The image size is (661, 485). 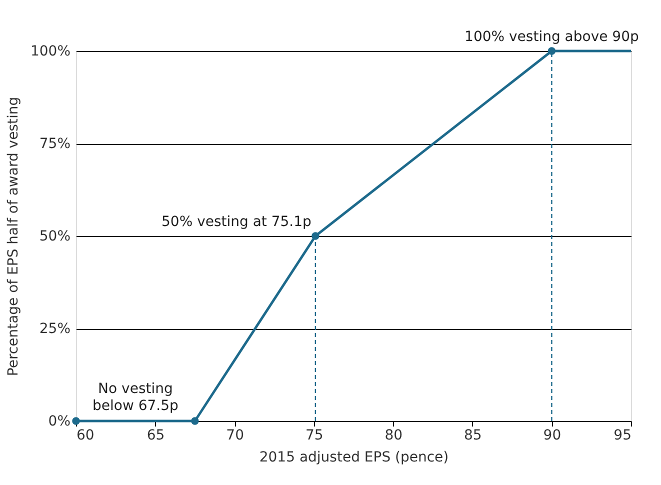 What do you see at coordinates (155, 436) in the screenshot?
I see `x-tick-label: 65` at bounding box center [155, 436].